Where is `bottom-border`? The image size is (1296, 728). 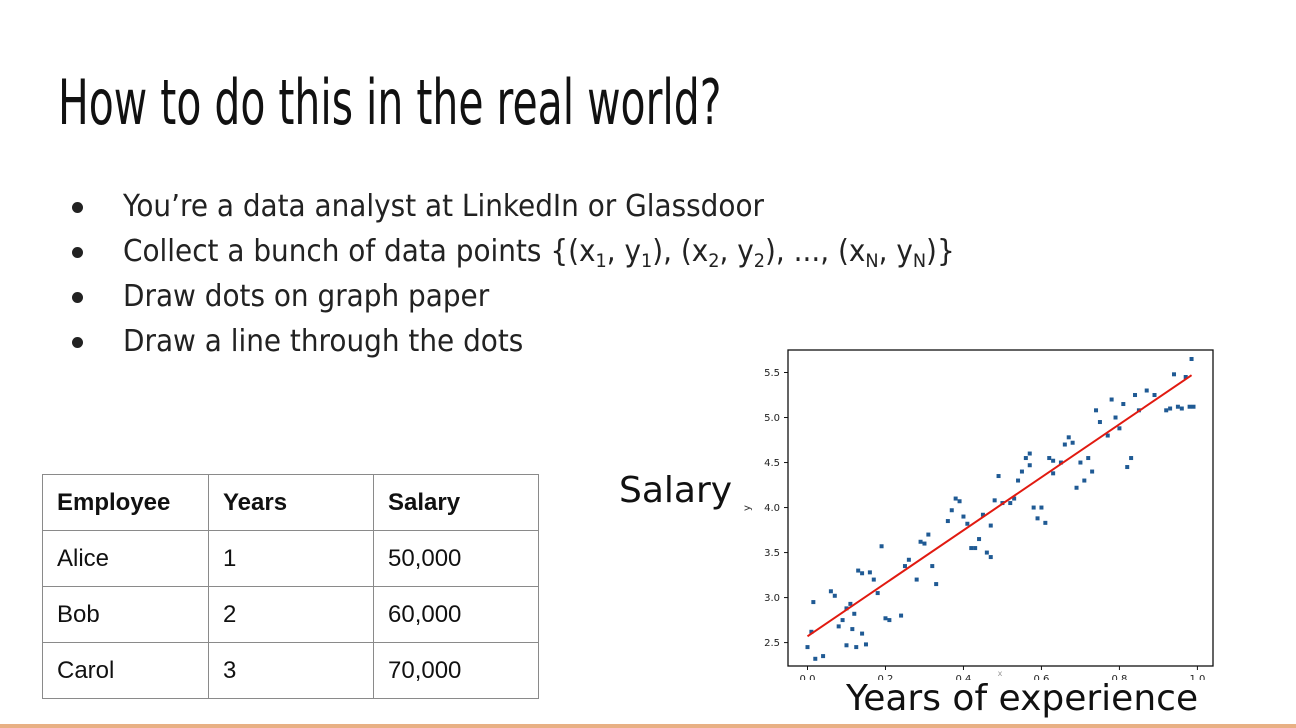
bottom-border is located at coordinates (648, 726).